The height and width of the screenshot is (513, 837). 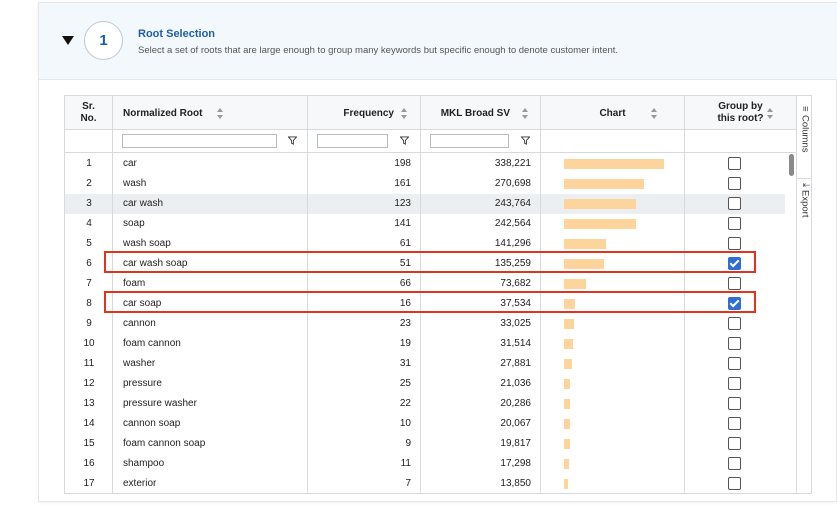 What do you see at coordinates (613, 113) in the screenshot?
I see `header-chart: Chart` at bounding box center [613, 113].